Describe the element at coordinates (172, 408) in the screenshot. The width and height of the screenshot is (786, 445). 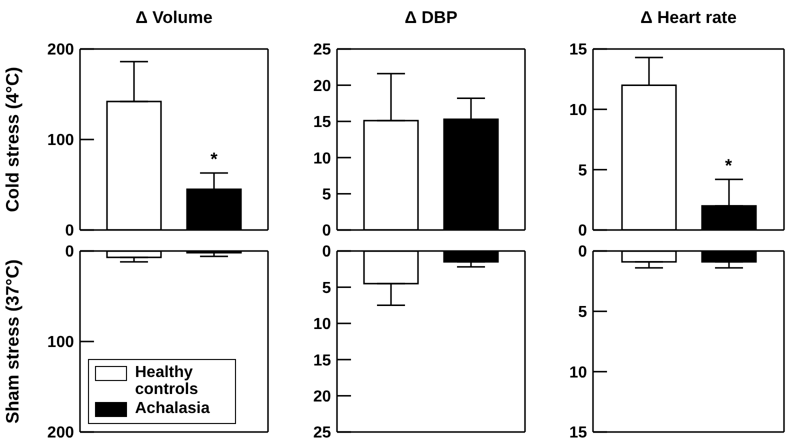
I see `legend-label: Achalasia` at that location.